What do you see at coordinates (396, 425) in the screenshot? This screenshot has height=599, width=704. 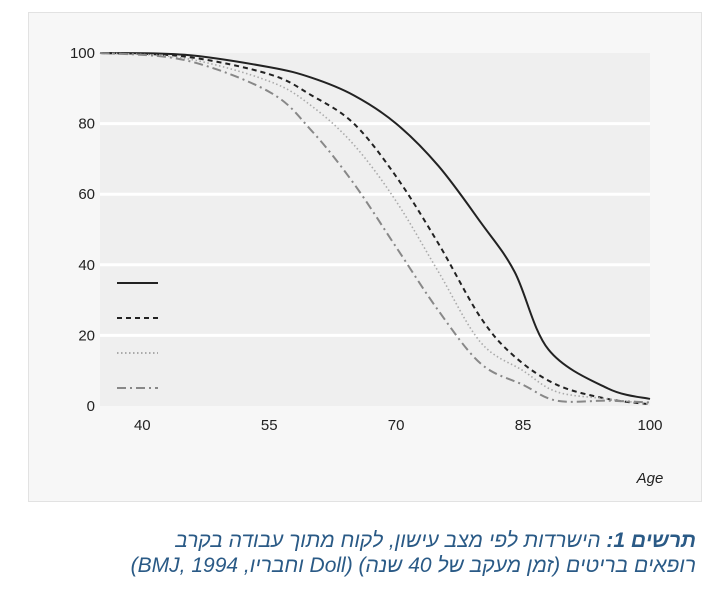 I see `x-tick-label: 70` at bounding box center [396, 425].